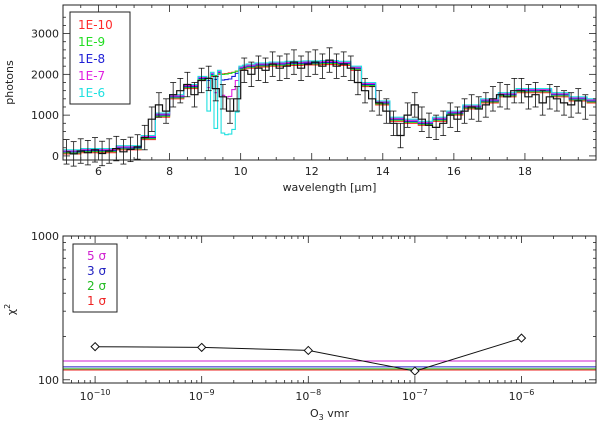 Image resolution: width=600 pixels, height=427 pixels. Describe the element at coordinates (312, 171) in the screenshot. I see `x-tick-label: 12` at that location.